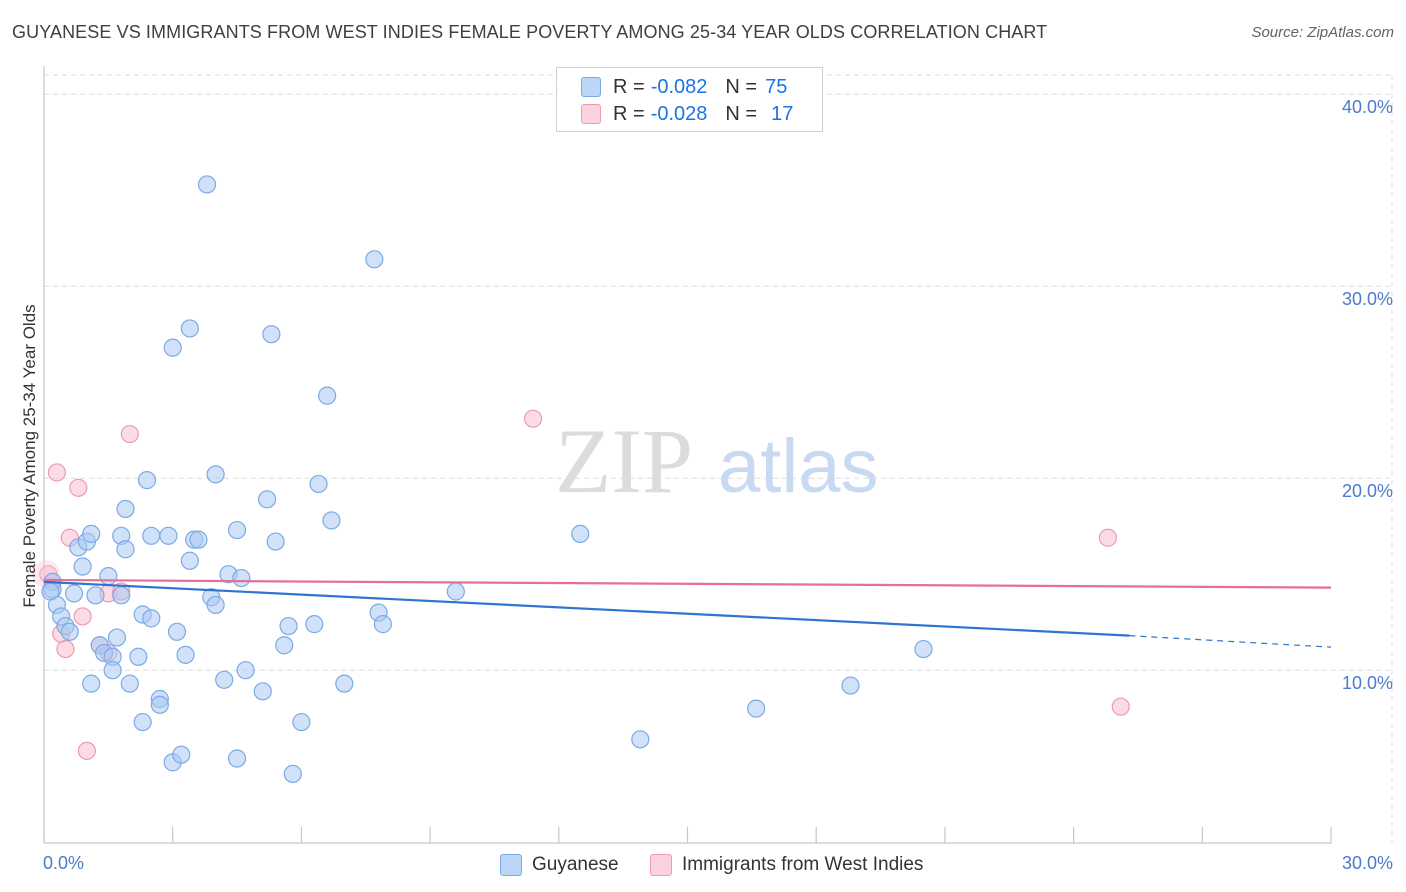  I want to click on stats-legend: R = -0.082 N = 75 R = -0.028 N = 17, so click(689, 99).